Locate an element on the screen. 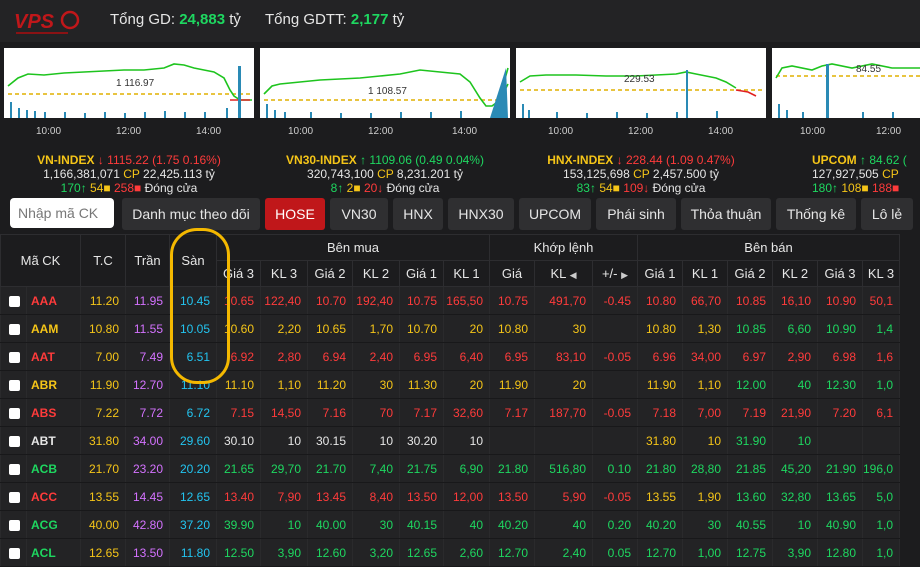  tab-hose: HOSE is located at coordinates (295, 214).